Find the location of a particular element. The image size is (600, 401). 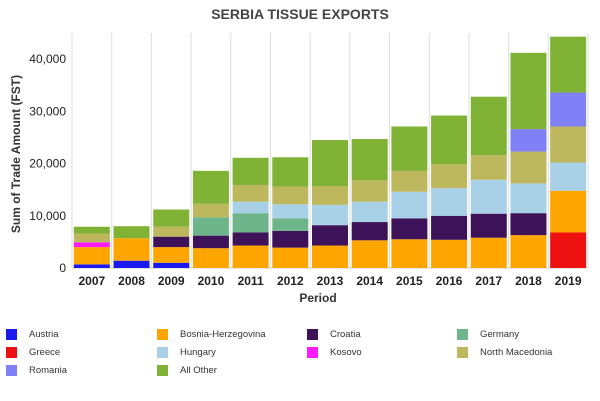

legend-label: North Macedonia is located at coordinates (516, 352).